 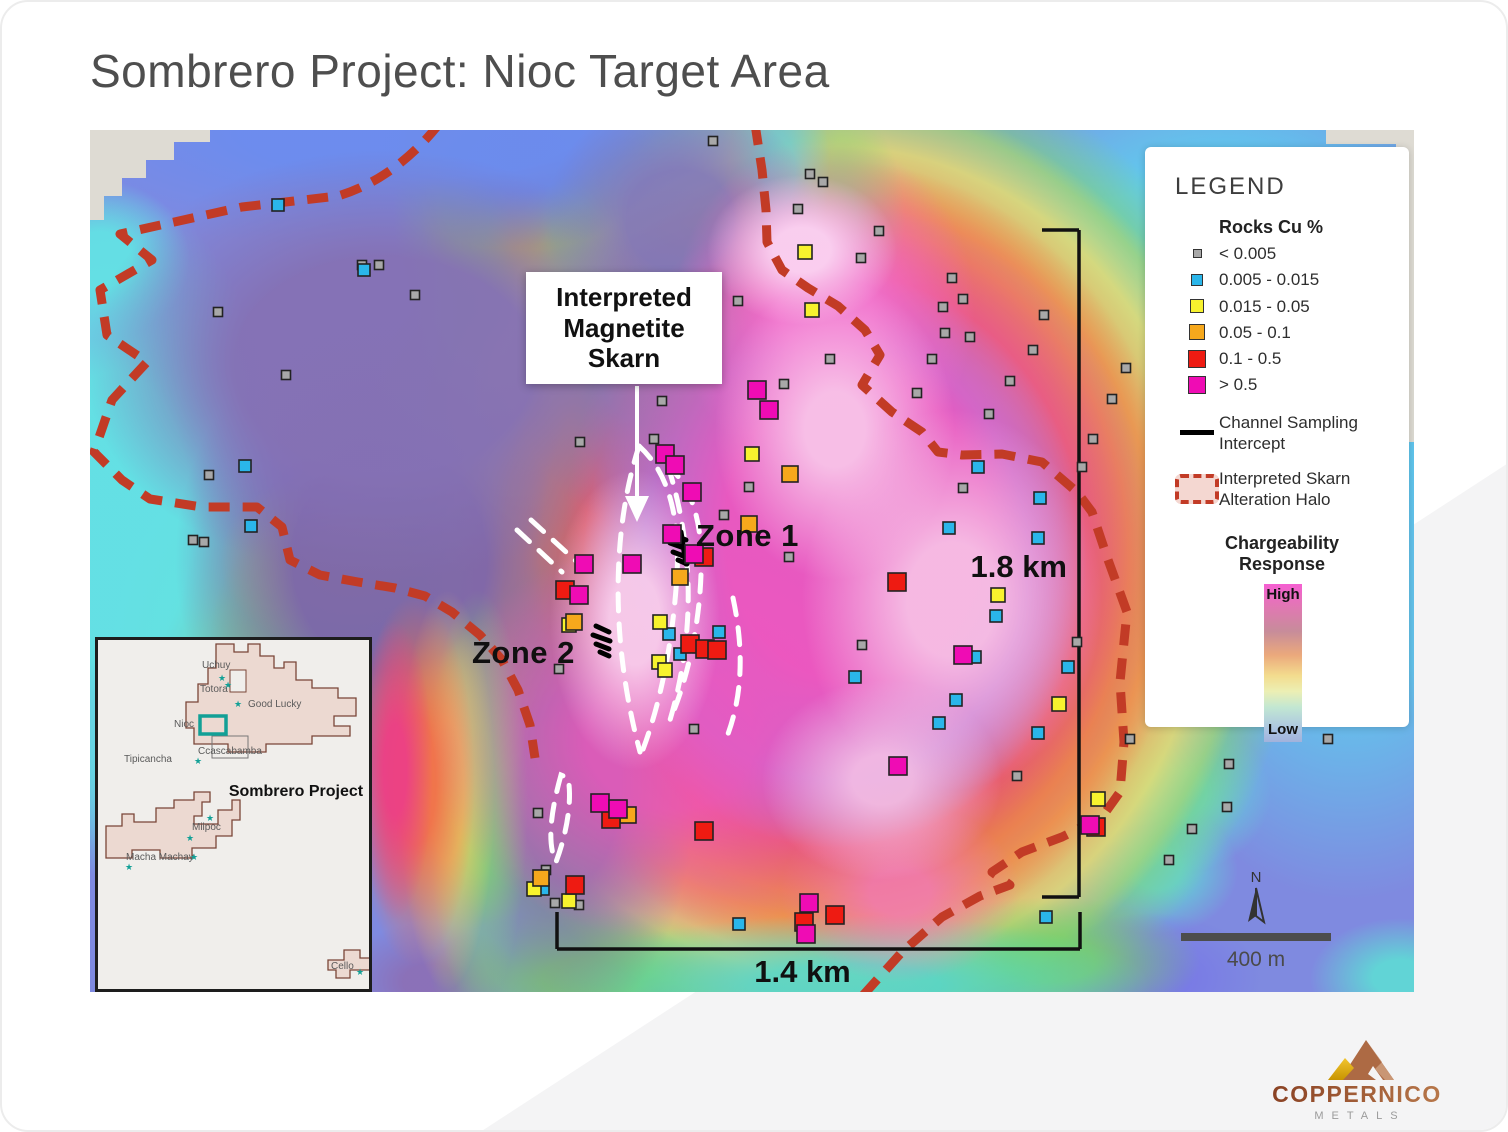 I want to click on zone2-label: Zone 2, so click(x=523, y=652).